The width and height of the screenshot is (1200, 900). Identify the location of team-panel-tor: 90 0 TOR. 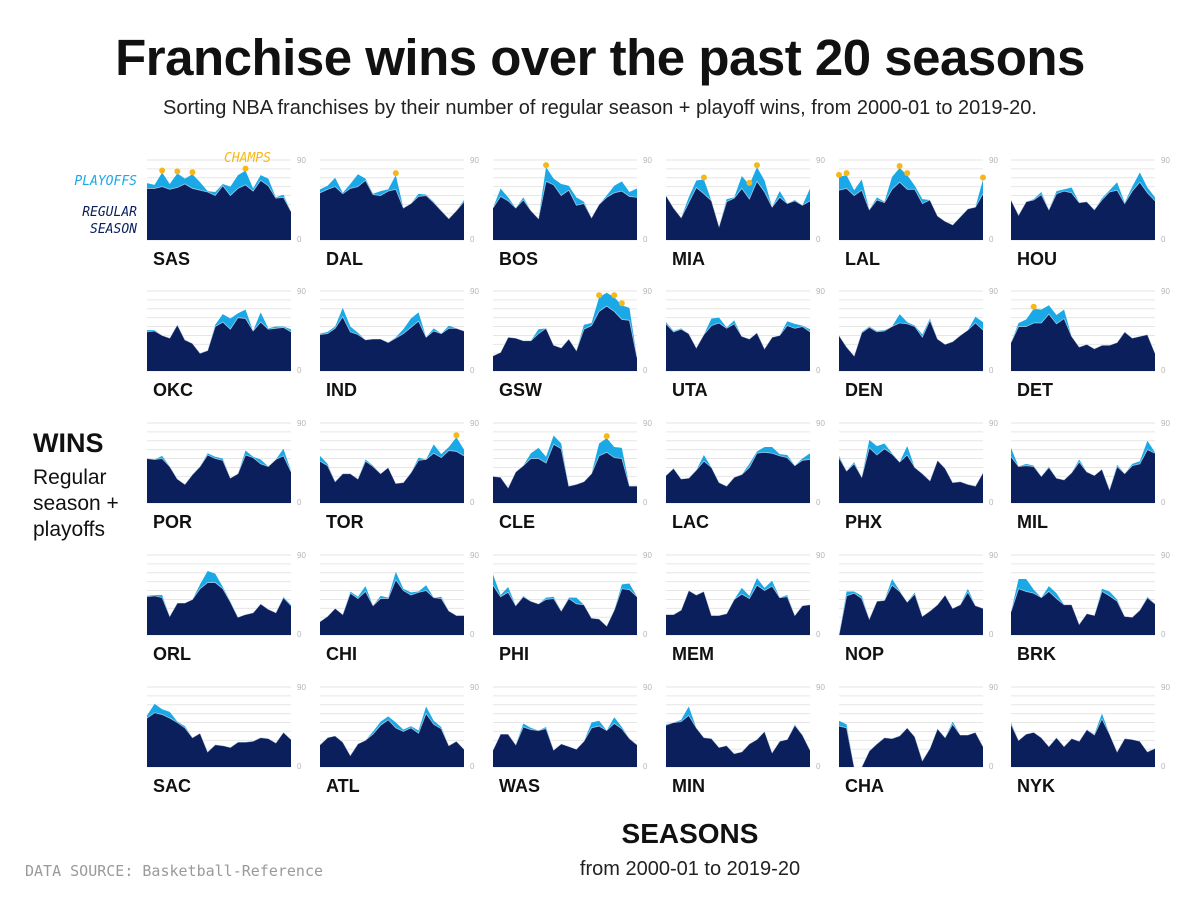
(399, 475).